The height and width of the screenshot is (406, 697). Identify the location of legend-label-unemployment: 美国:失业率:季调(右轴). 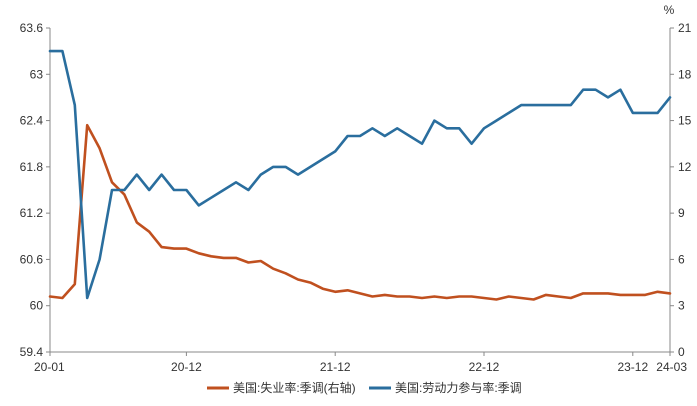
(294, 387).